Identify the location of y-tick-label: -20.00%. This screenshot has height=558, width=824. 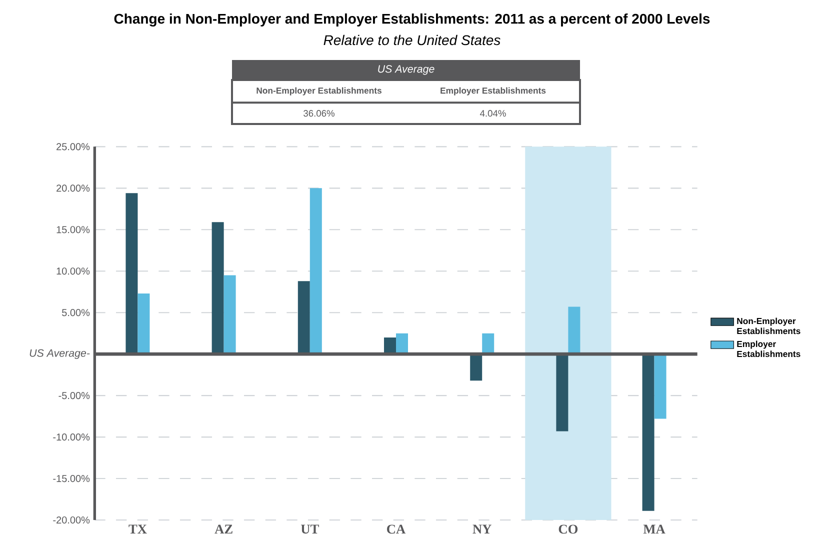
(71, 520).